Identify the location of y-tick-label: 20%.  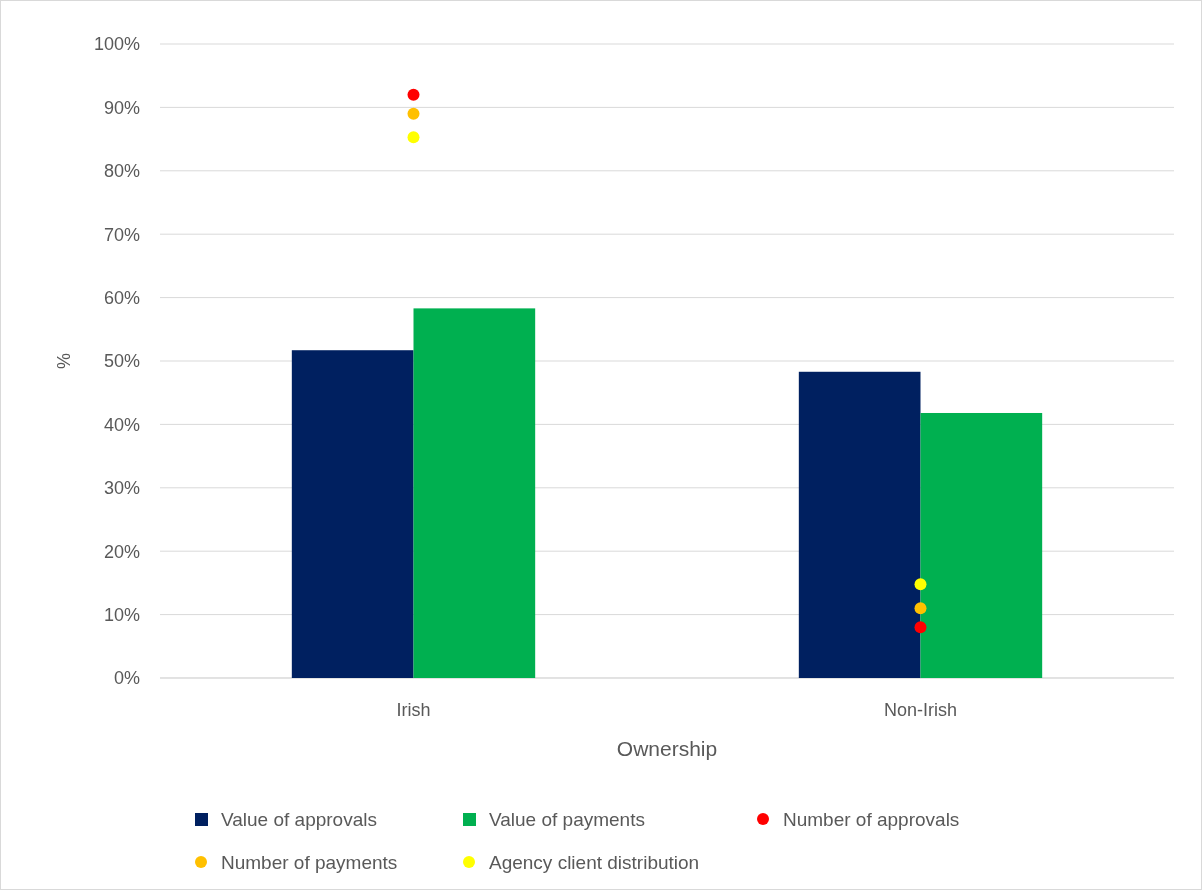
(121, 551).